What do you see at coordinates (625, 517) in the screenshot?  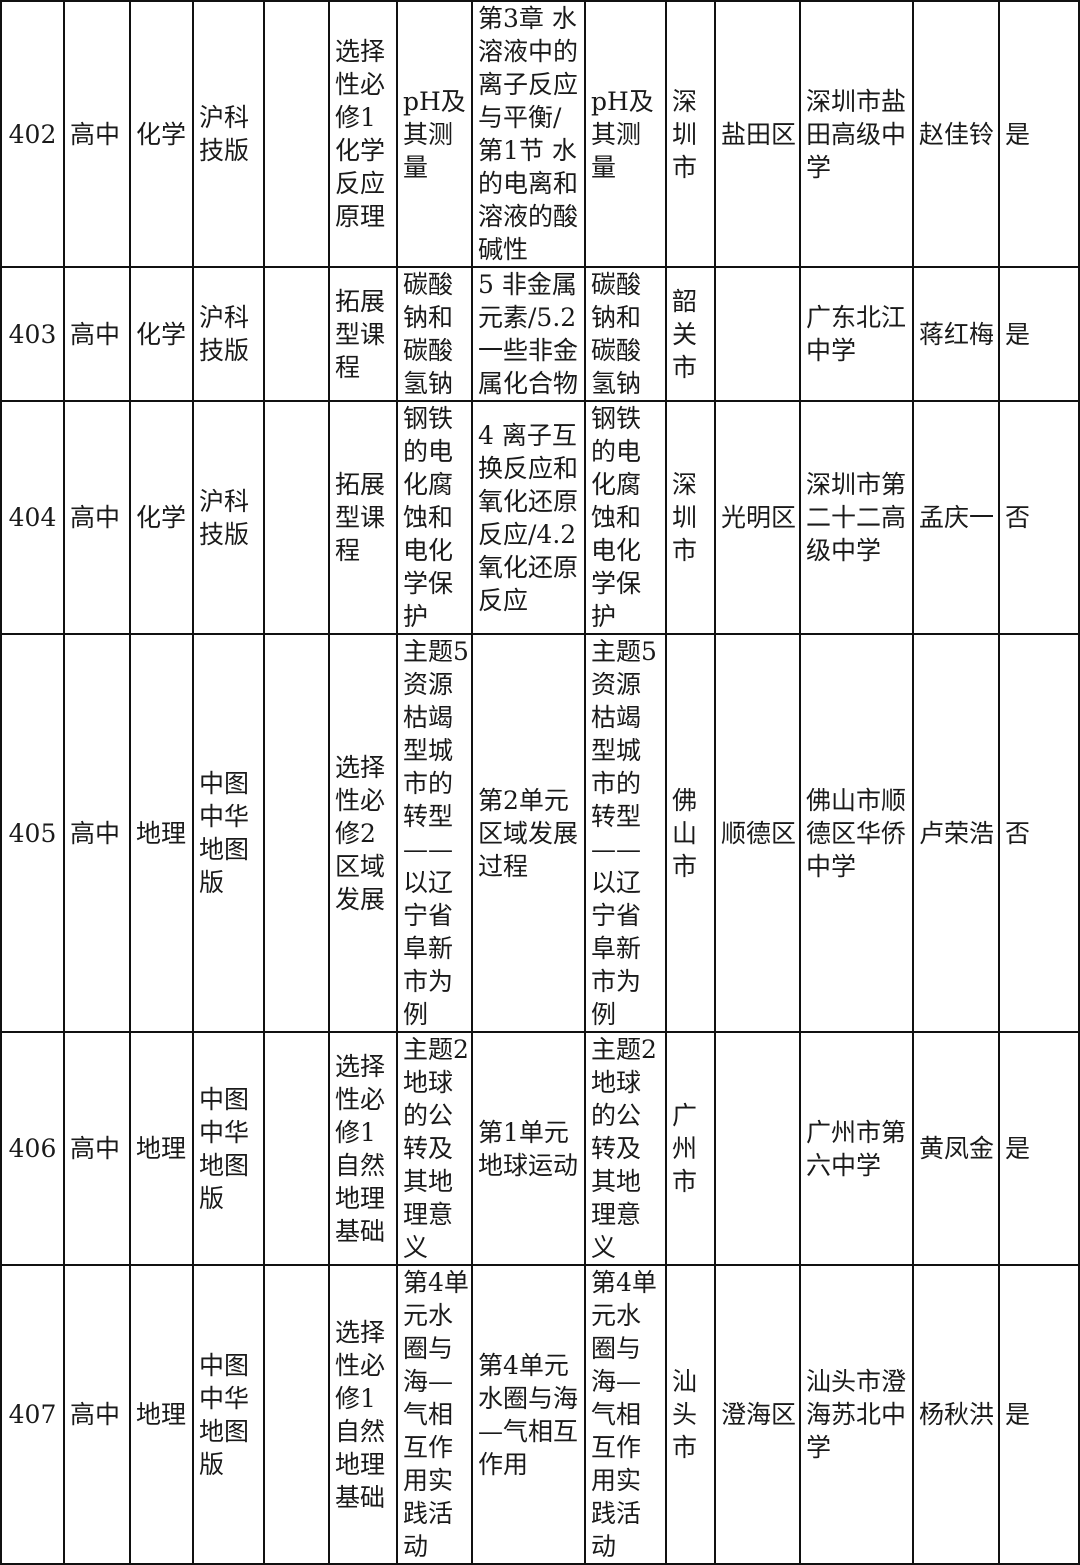 I see `cell-lesson: 钢铁 的电 化腐 蚀和 电化 学保 护` at bounding box center [625, 517].